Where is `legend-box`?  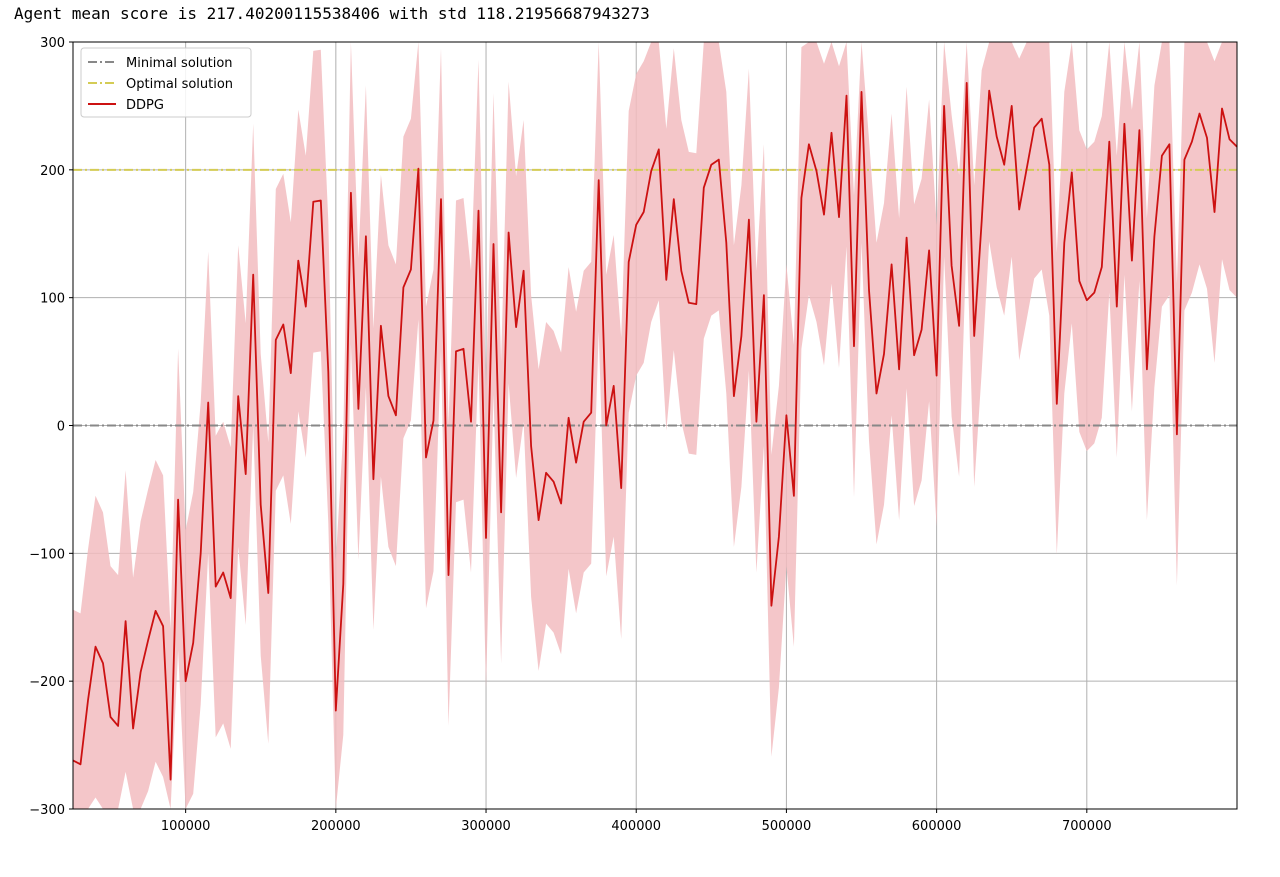
legend-box is located at coordinates (166, 82).